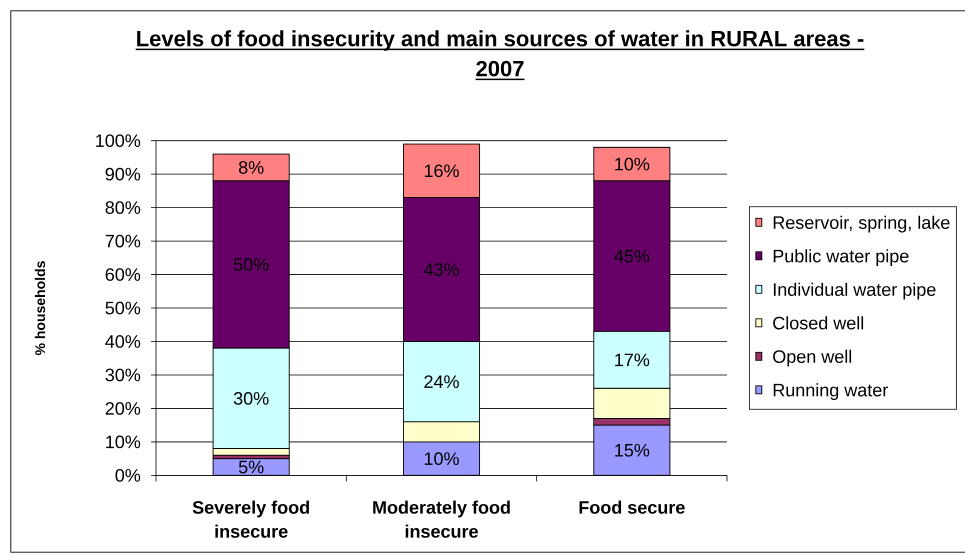 Image resolution: width=965 pixels, height=560 pixels. Describe the element at coordinates (118, 141) in the screenshot. I see `y-tick-label: 100%` at that location.